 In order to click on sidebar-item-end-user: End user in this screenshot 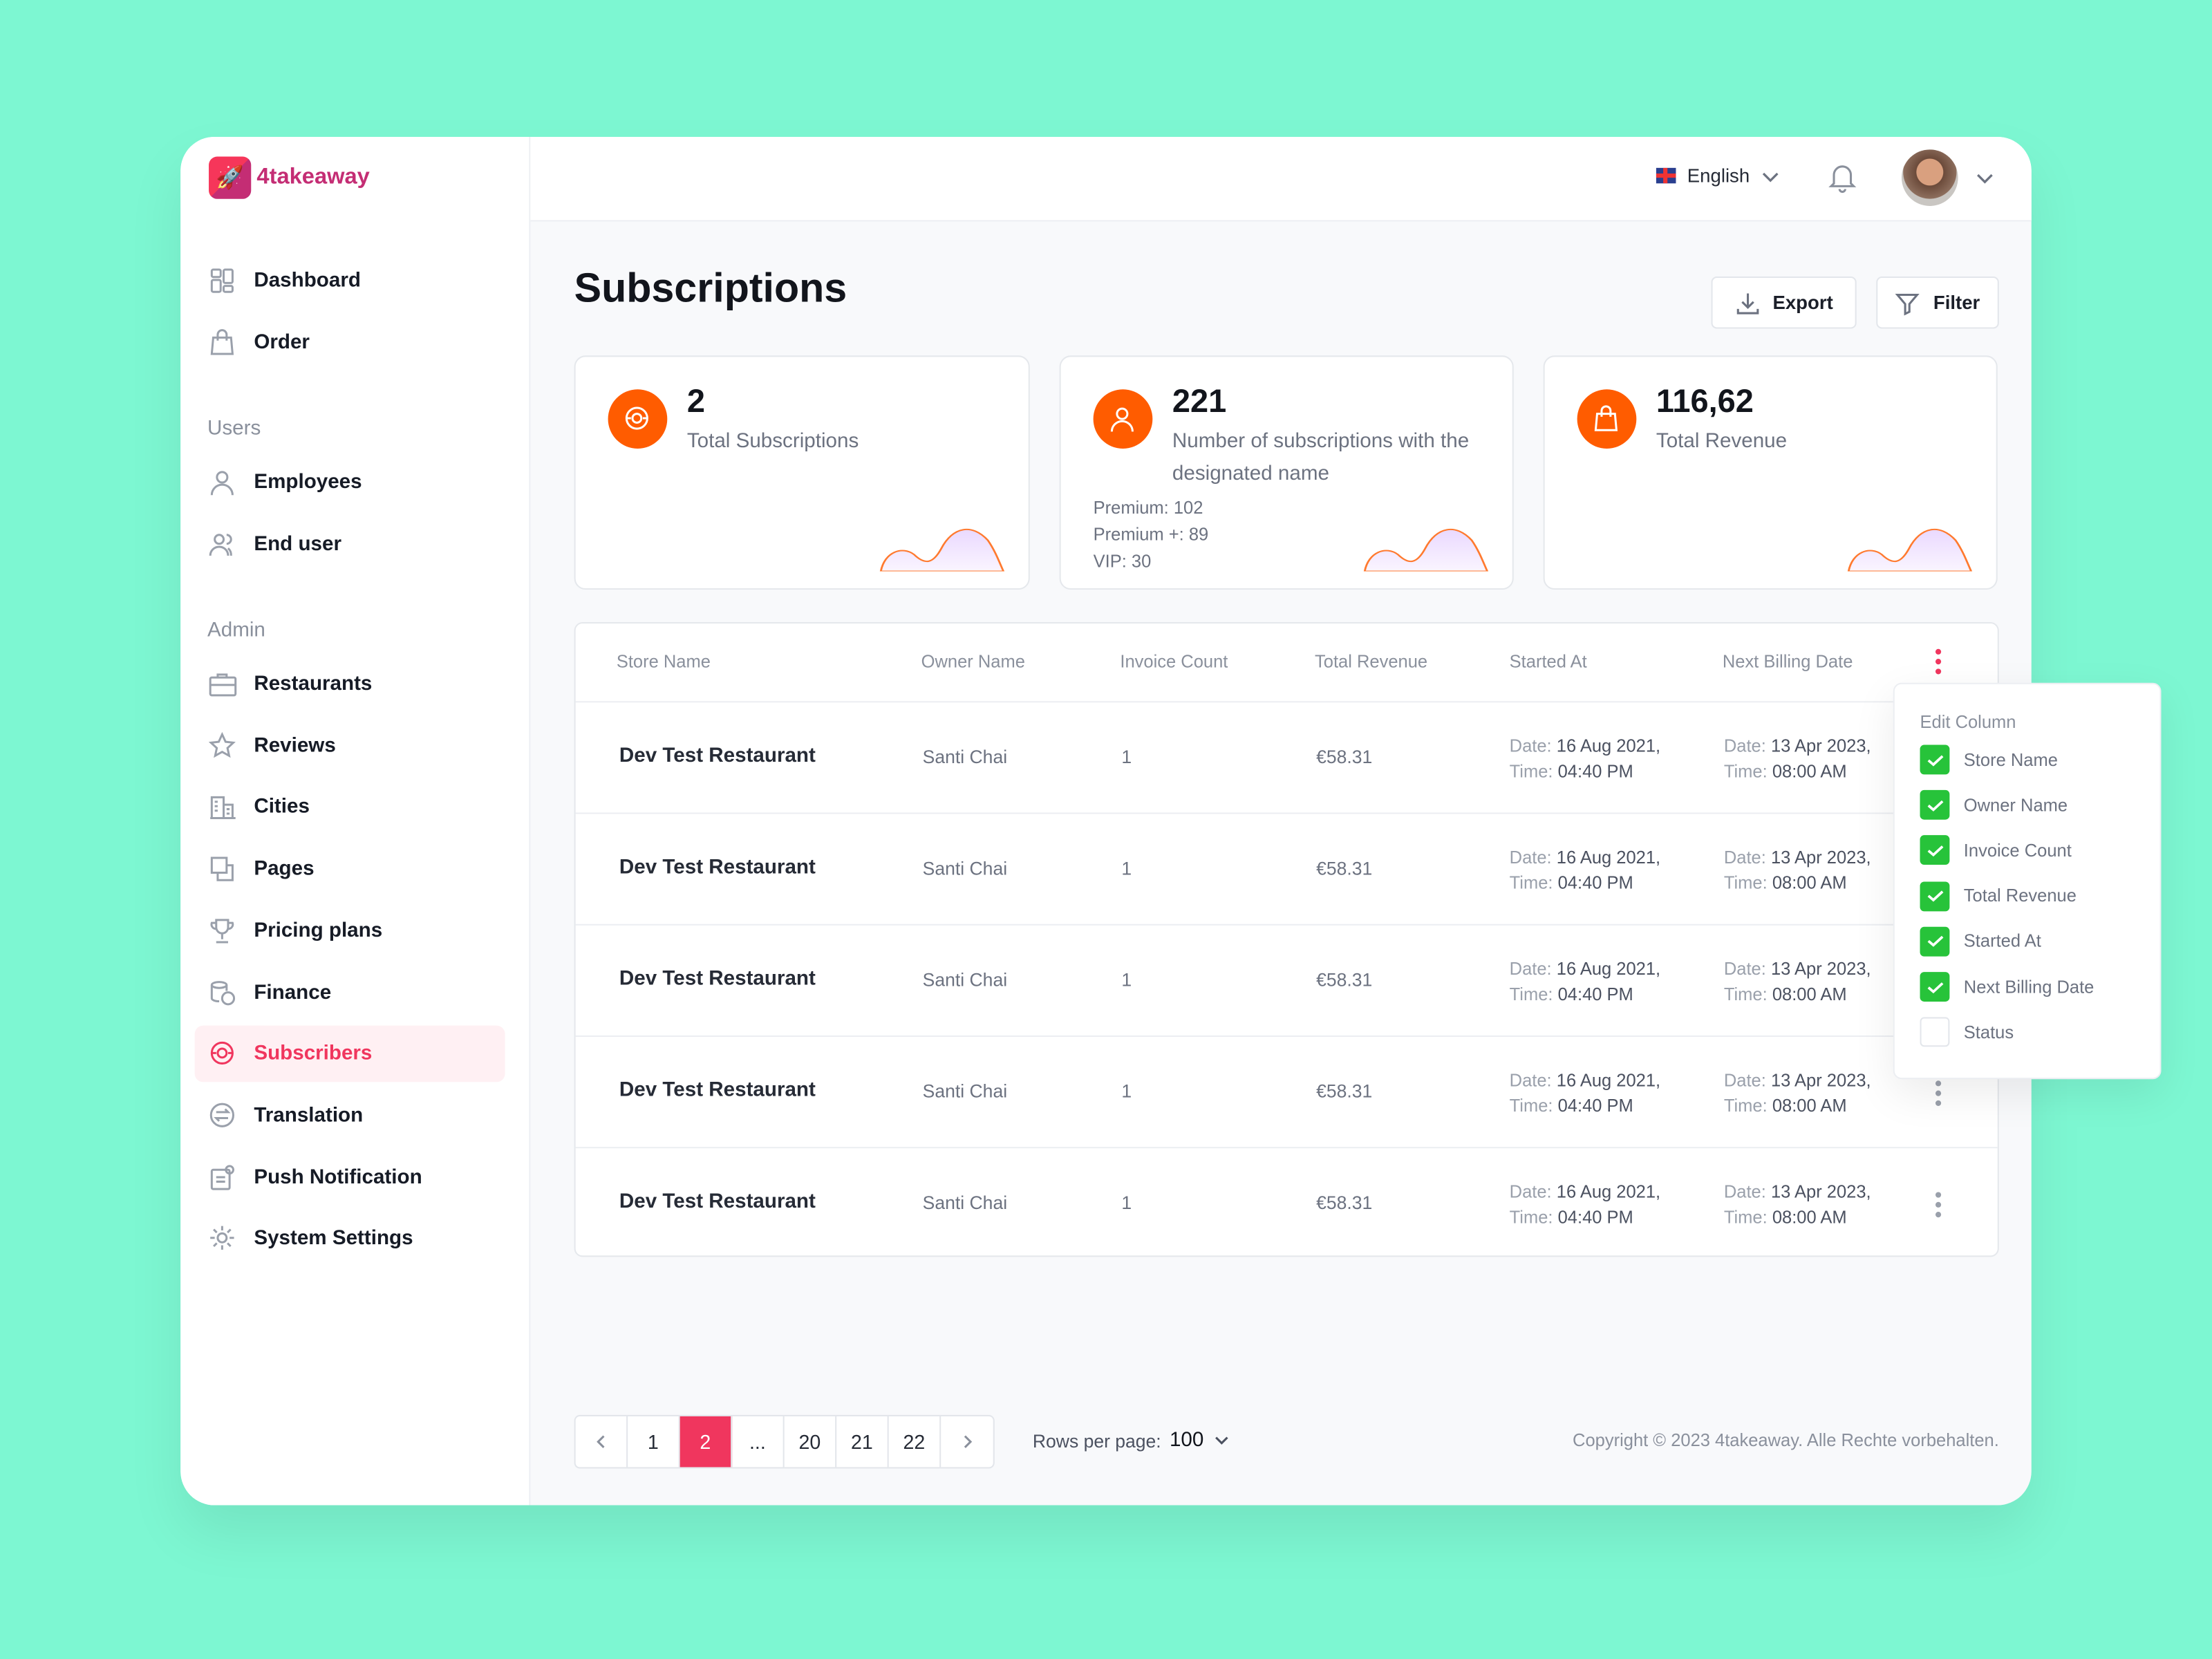, I will do `click(350, 544)`.